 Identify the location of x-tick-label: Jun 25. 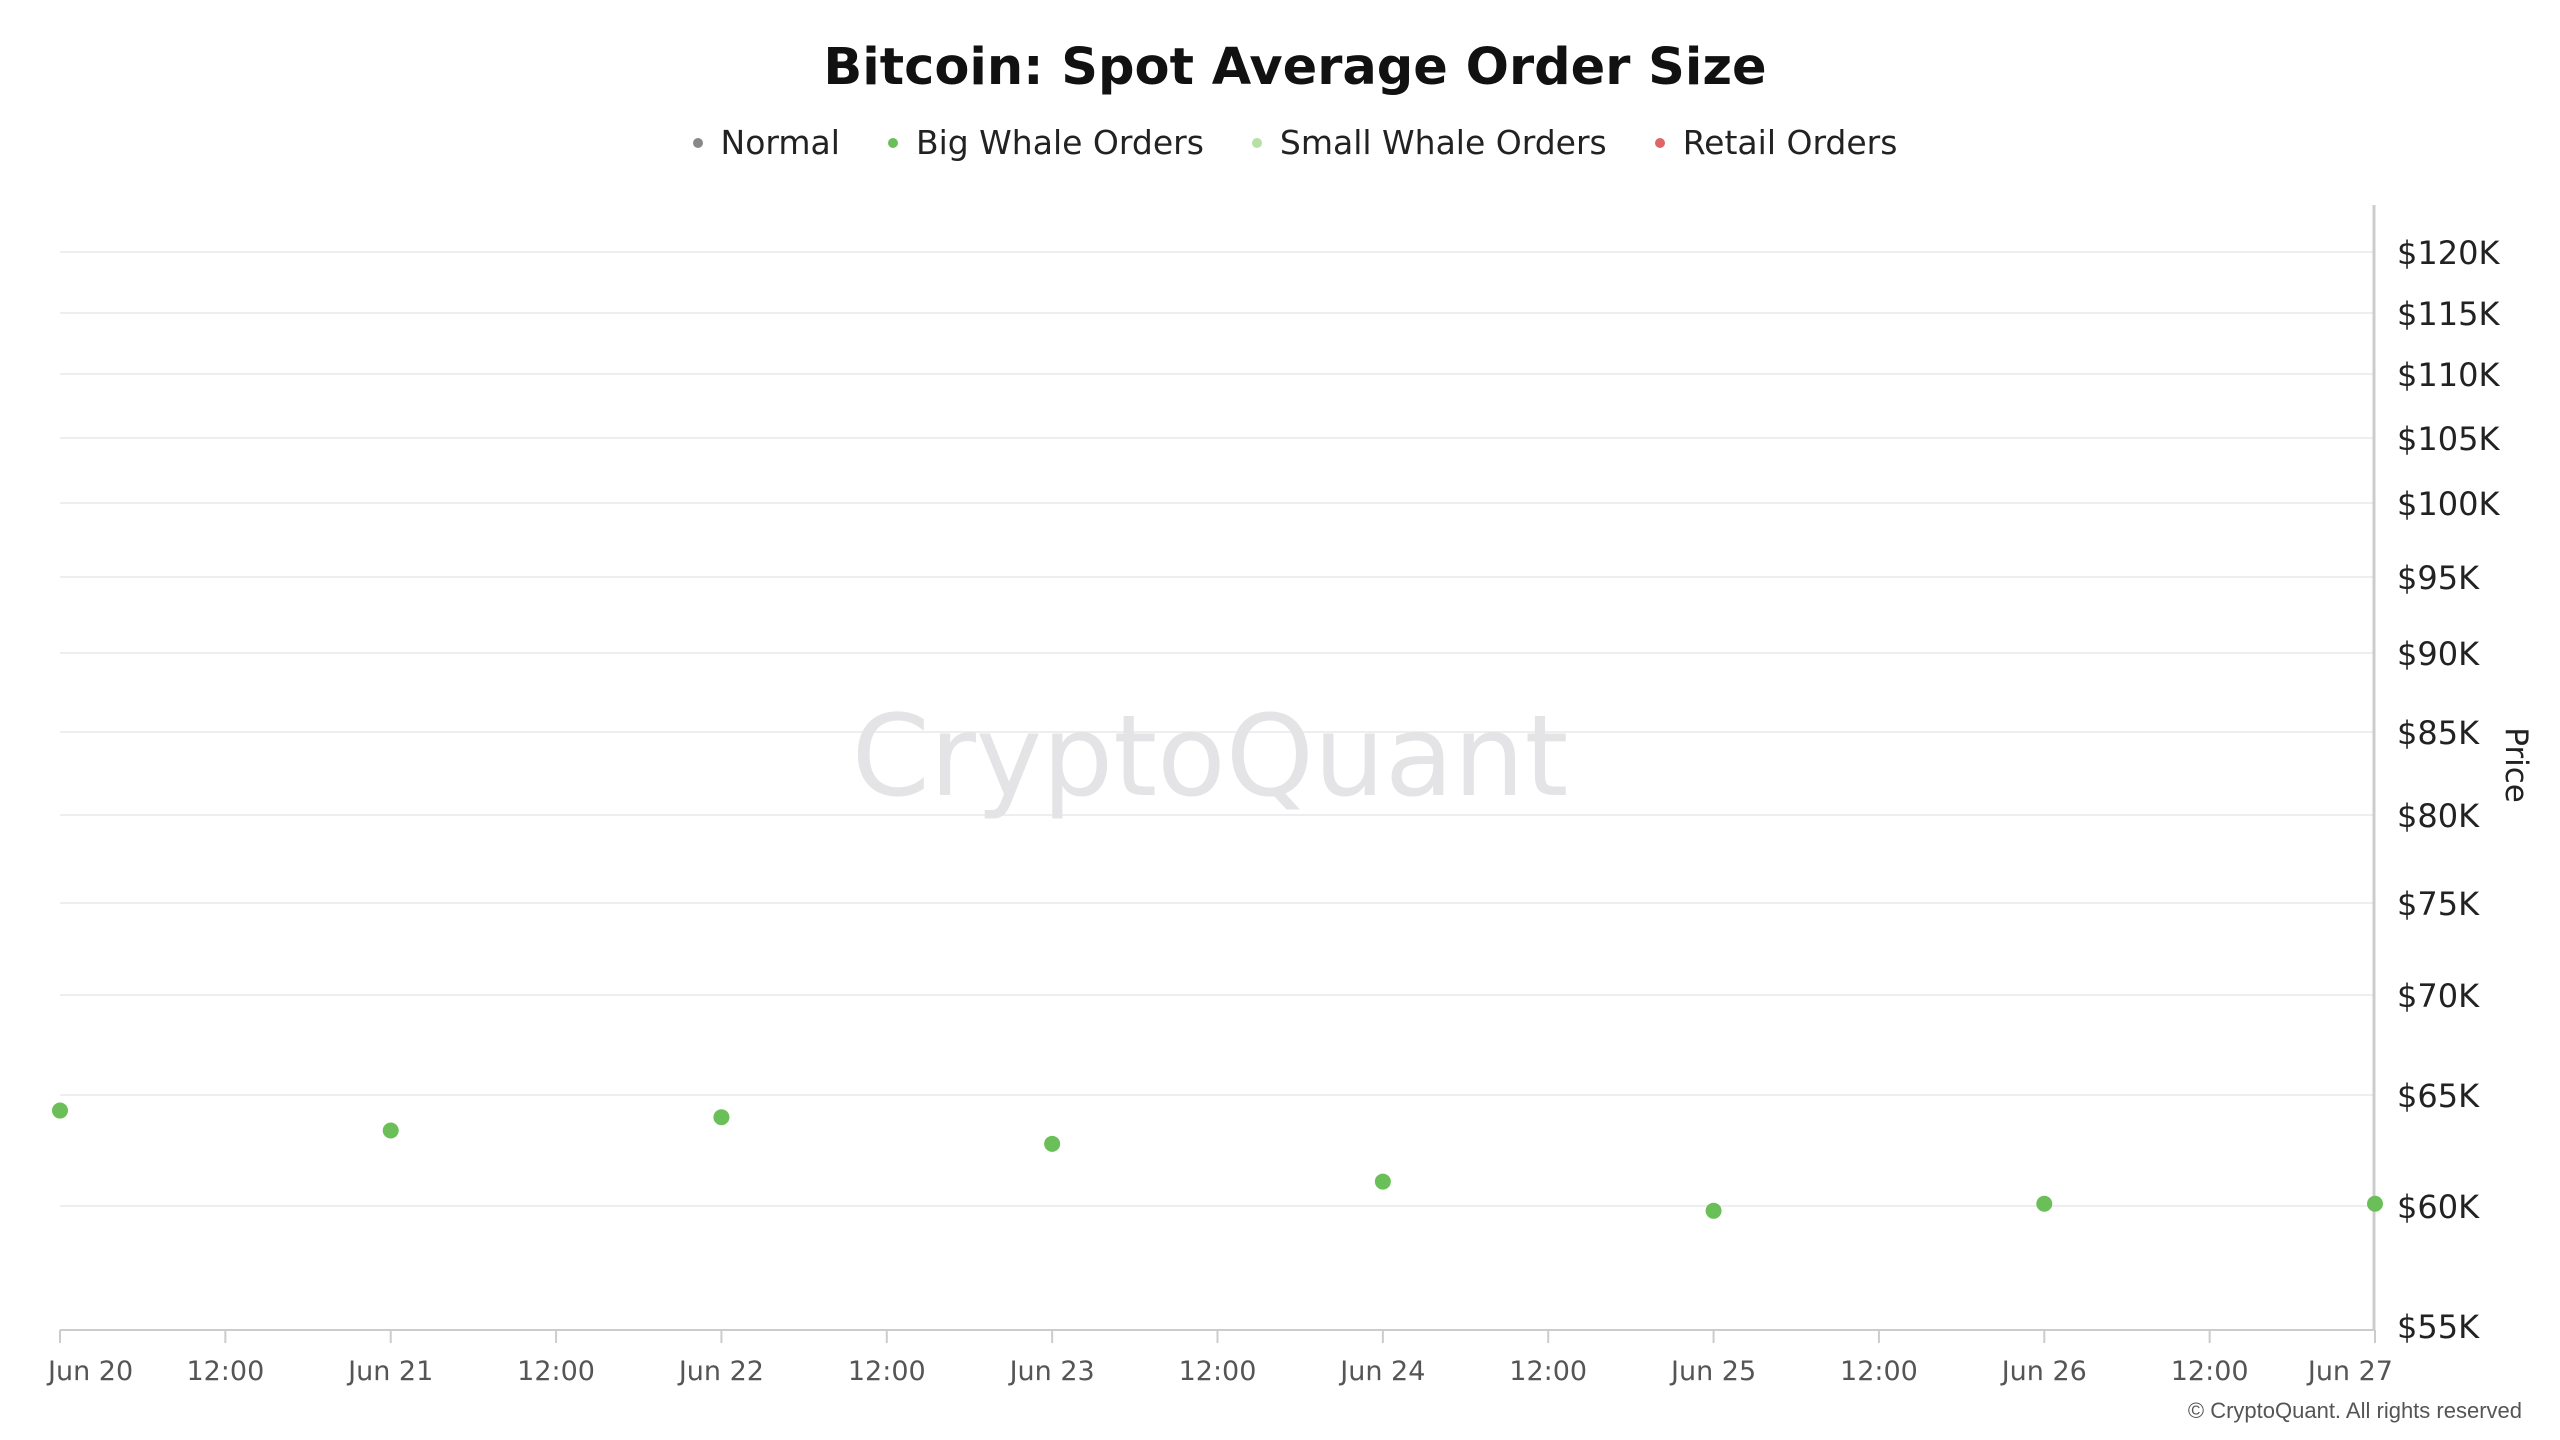
(1712, 1371).